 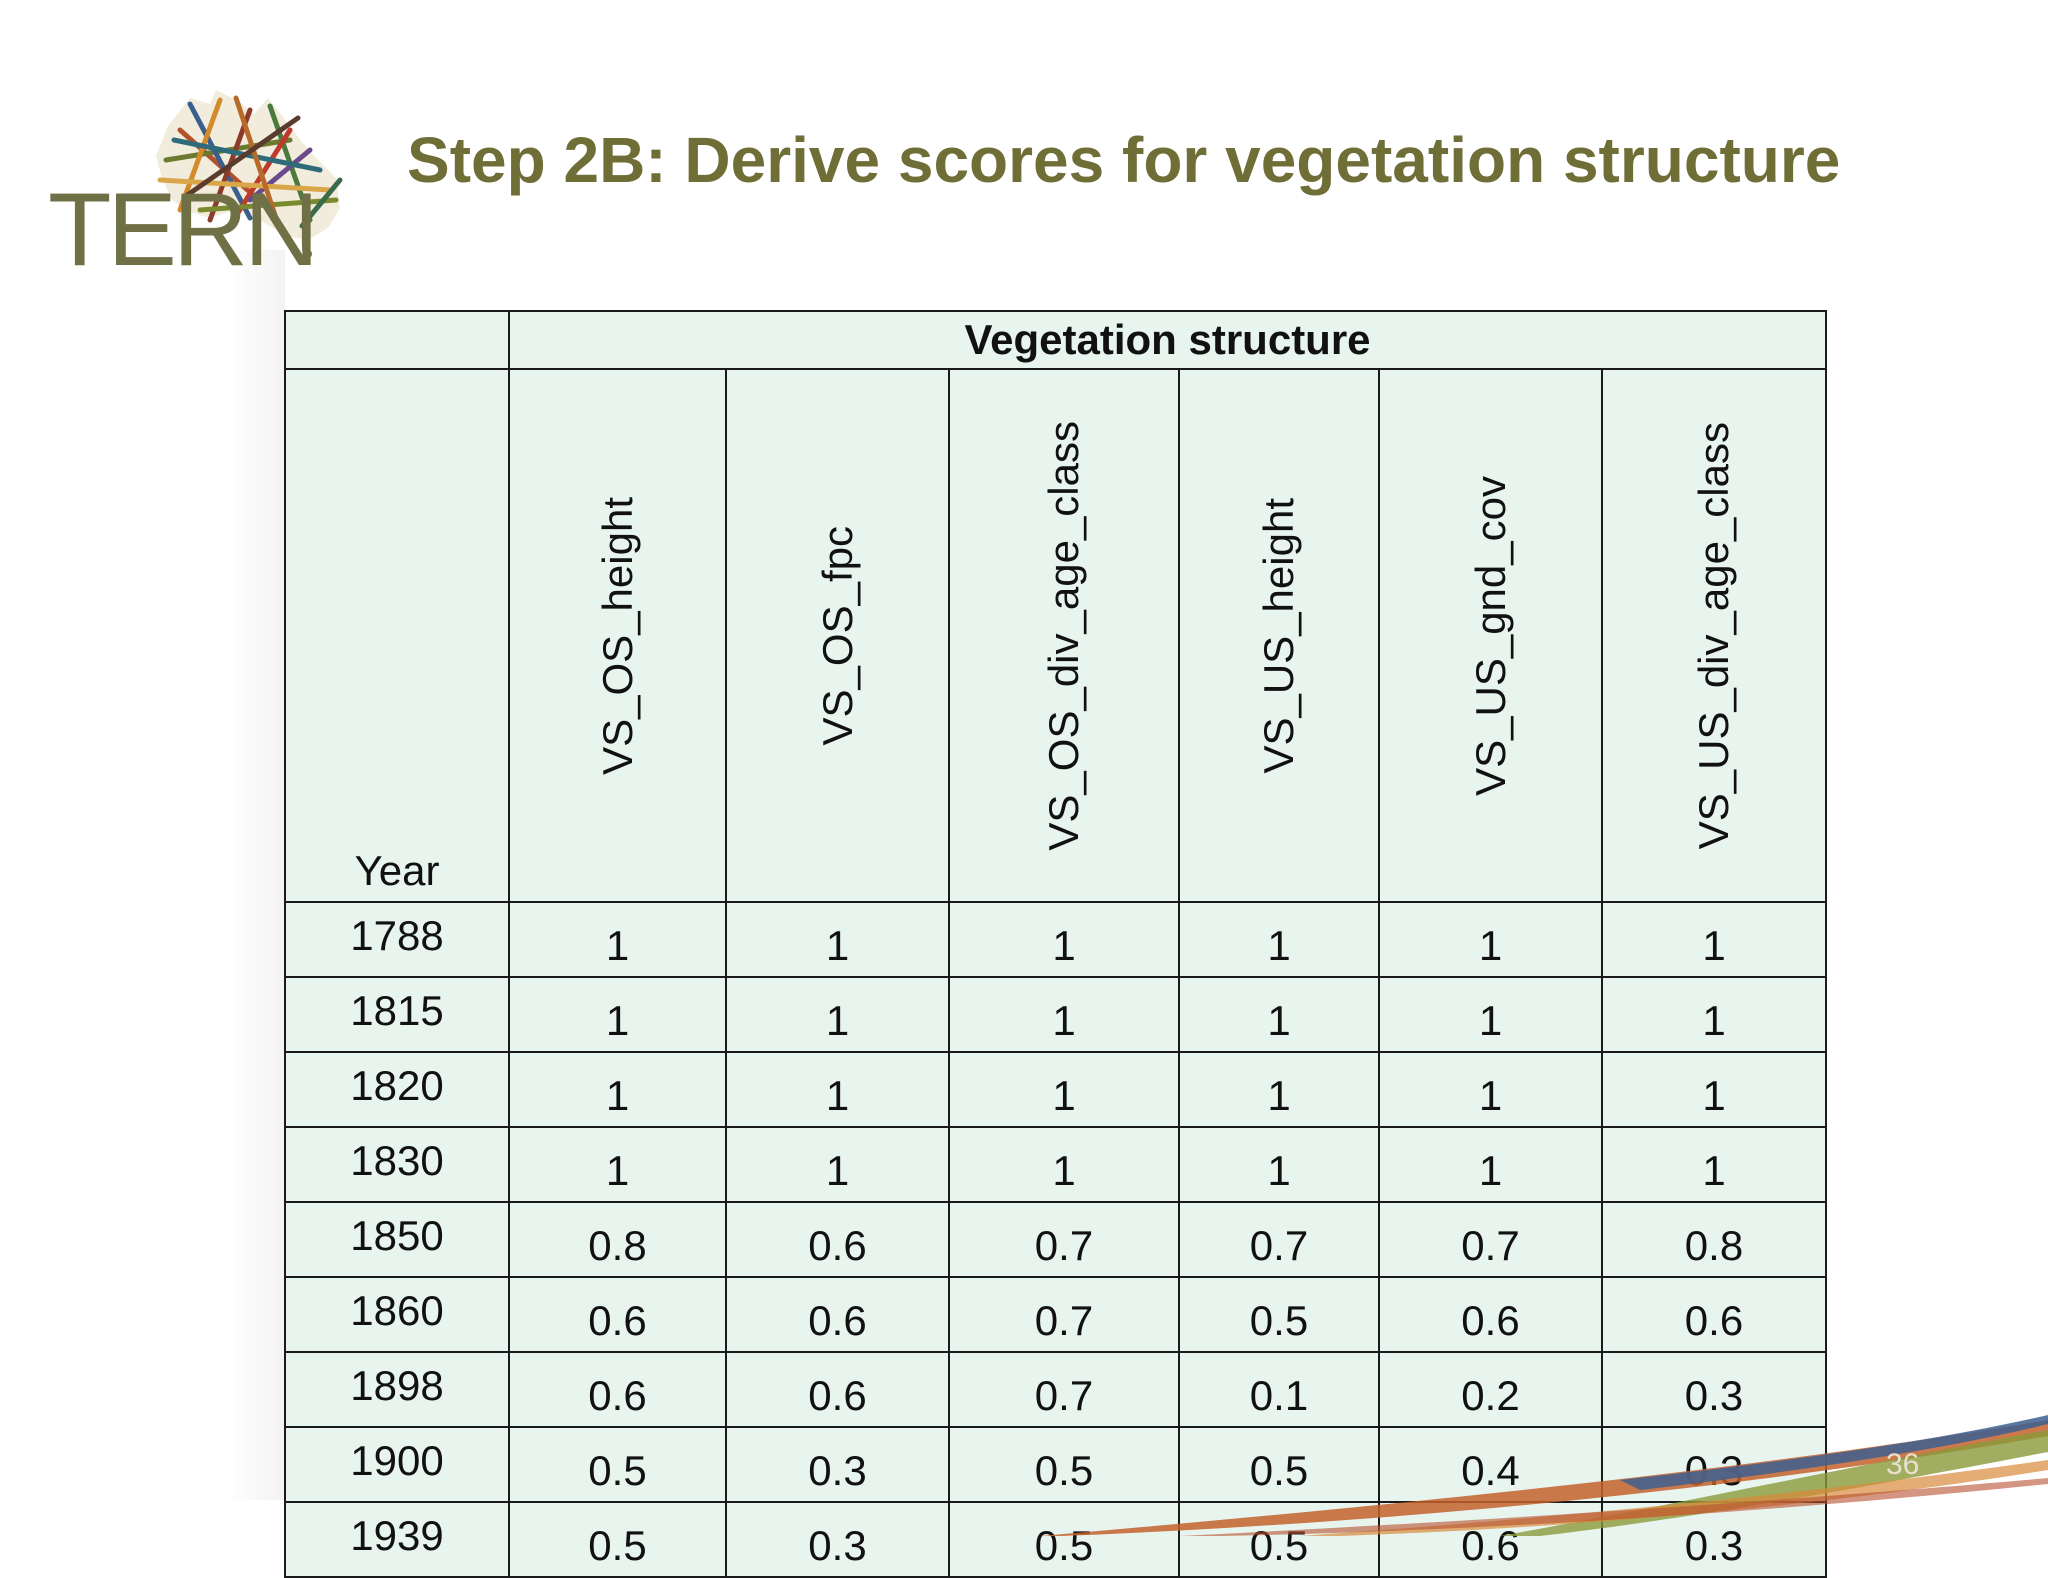 I want to click on empty-header-cell, so click(x=397, y=340).